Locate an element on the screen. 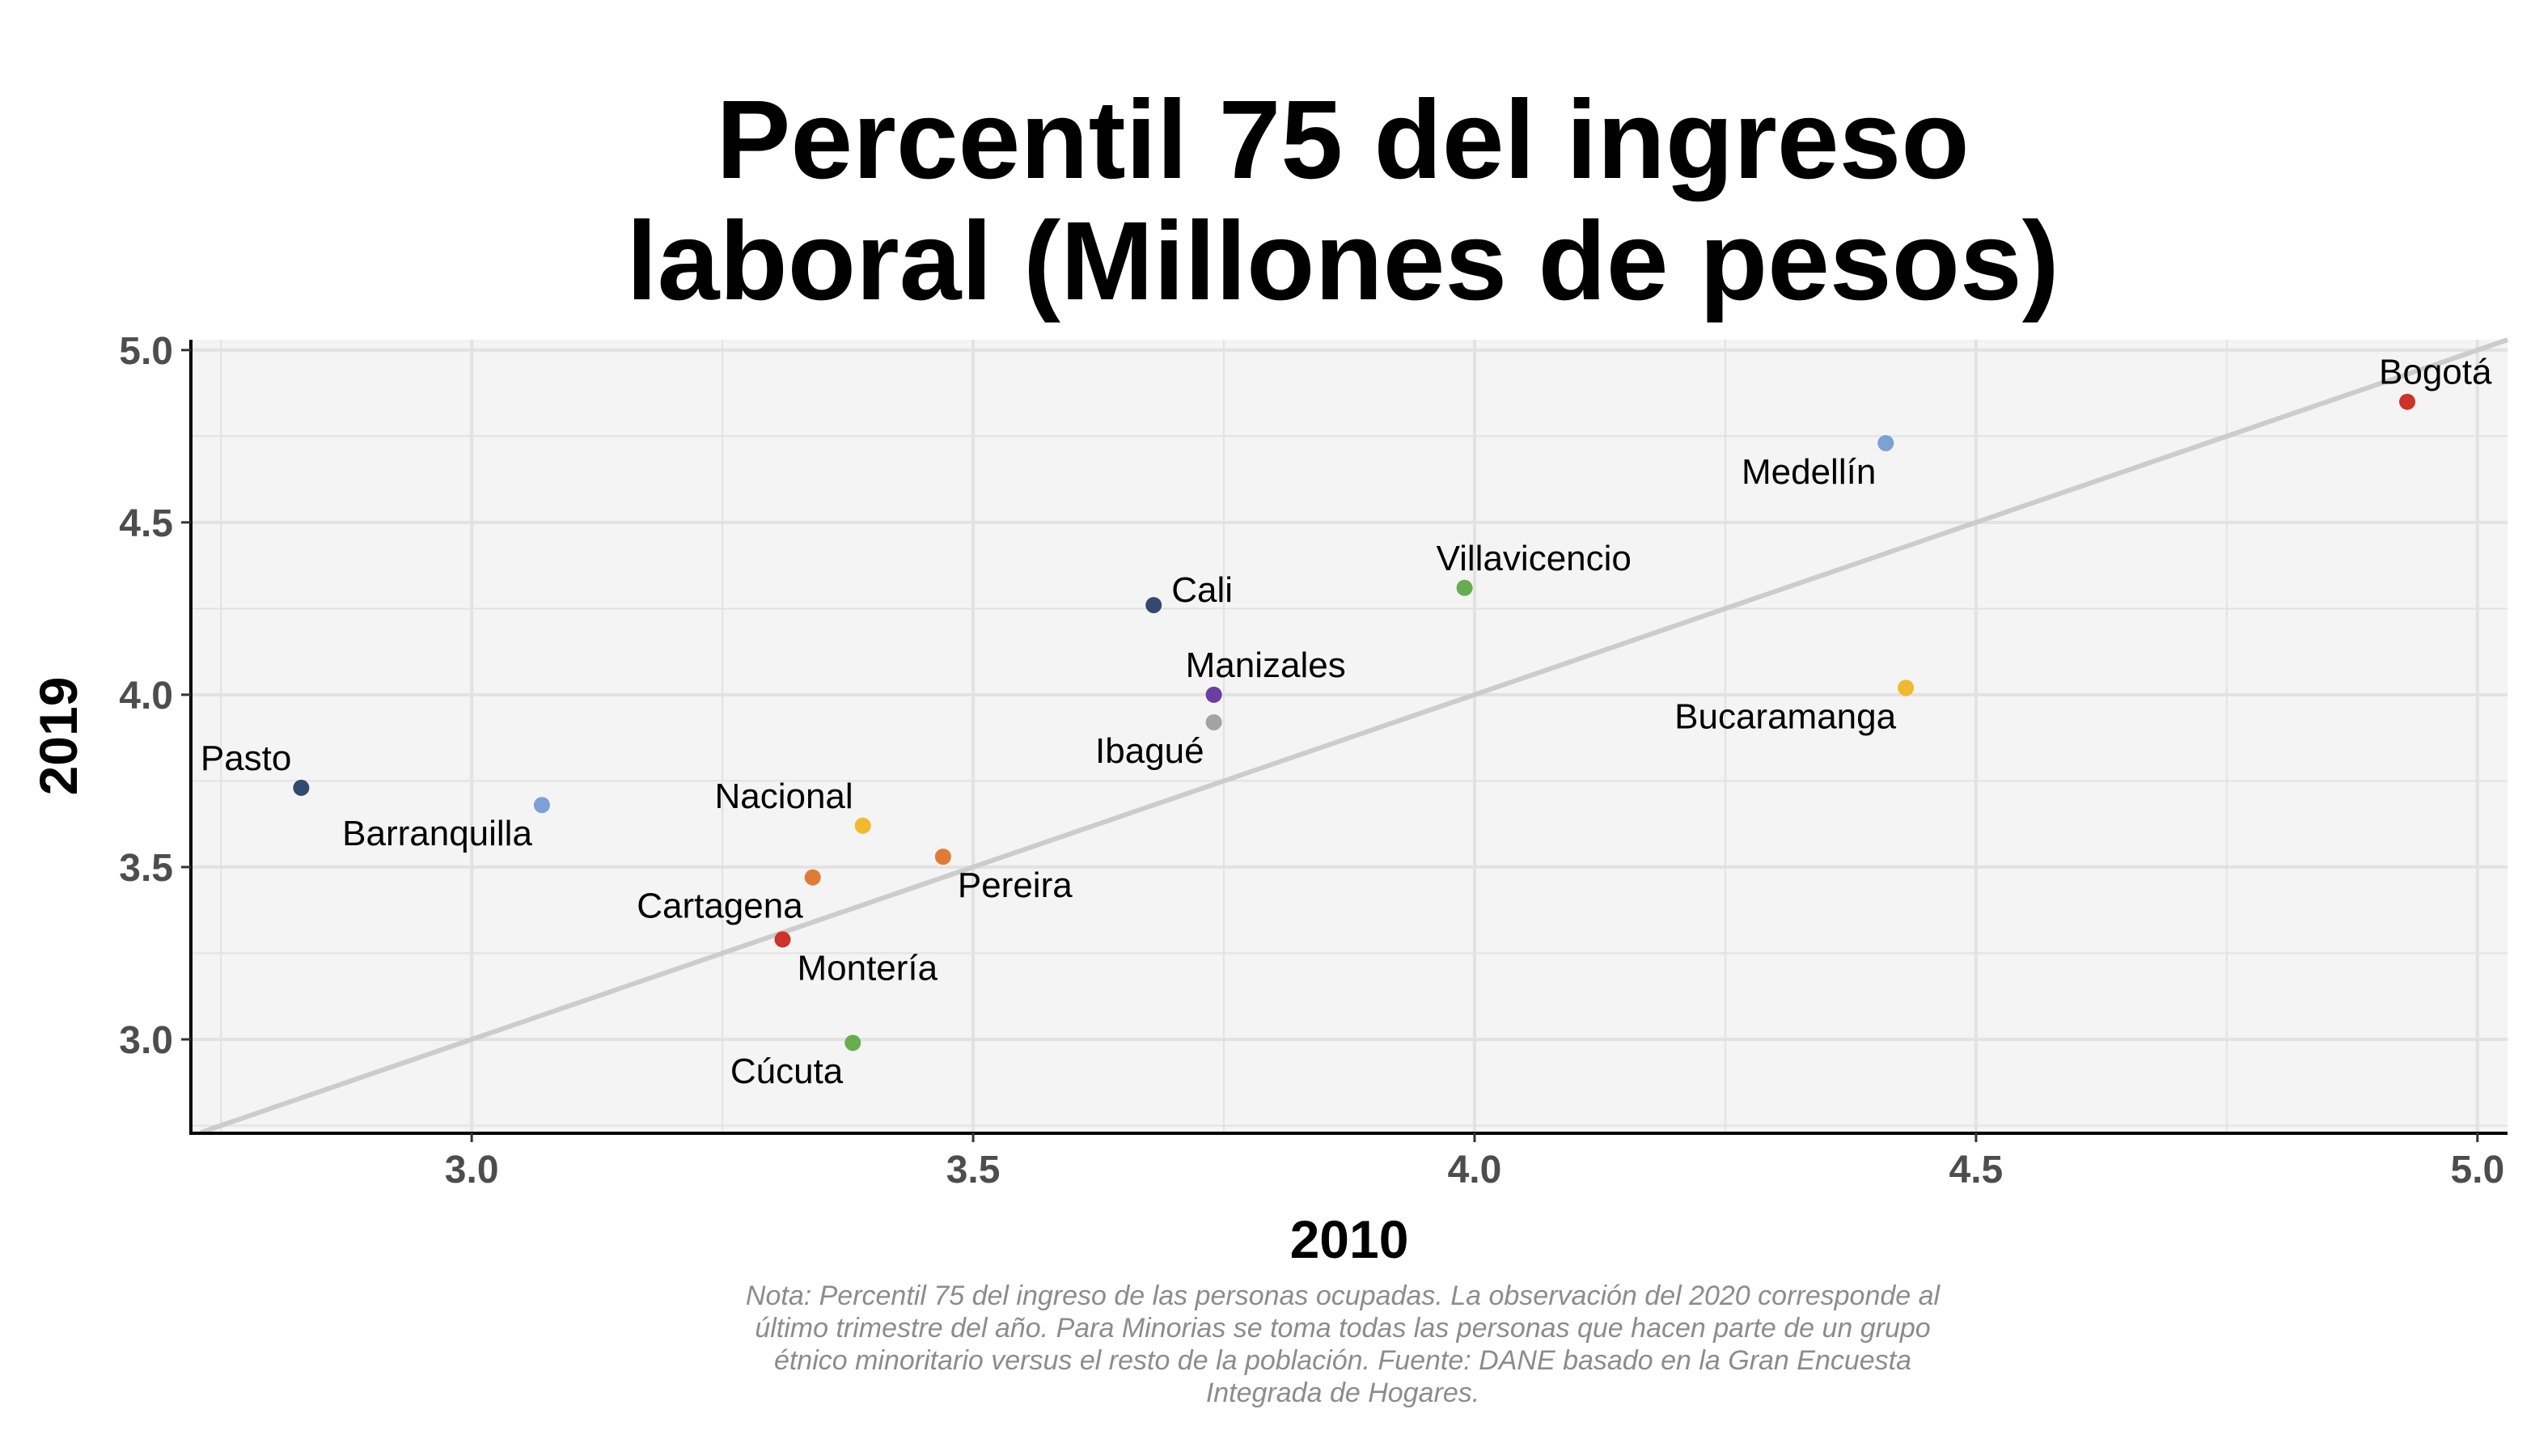 This screenshot has height=1456, width=2548. y-axis-title: 2019 is located at coordinates (58, 736).